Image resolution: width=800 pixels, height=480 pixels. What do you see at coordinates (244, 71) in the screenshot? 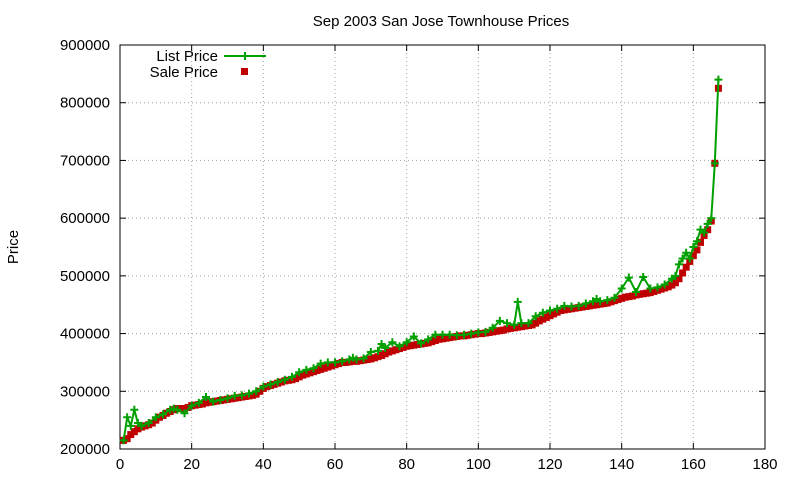
I see `legend-marker-sale-price` at bounding box center [244, 71].